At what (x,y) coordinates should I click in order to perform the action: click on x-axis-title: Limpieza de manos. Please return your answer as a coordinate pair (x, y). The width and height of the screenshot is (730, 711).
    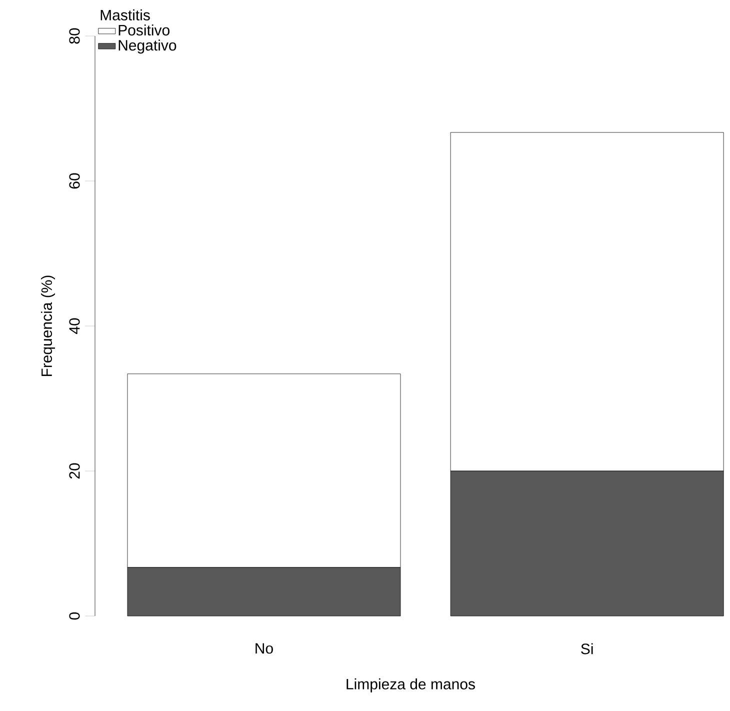
    Looking at the image, I should click on (410, 685).